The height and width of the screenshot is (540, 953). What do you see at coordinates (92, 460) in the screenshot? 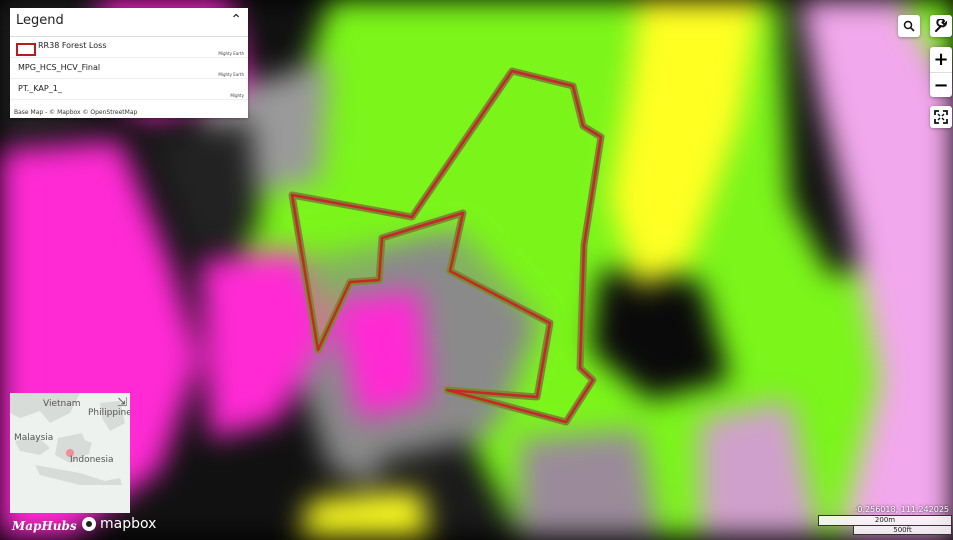
I see `minimap-label-indonesia: Indonesia` at bounding box center [92, 460].